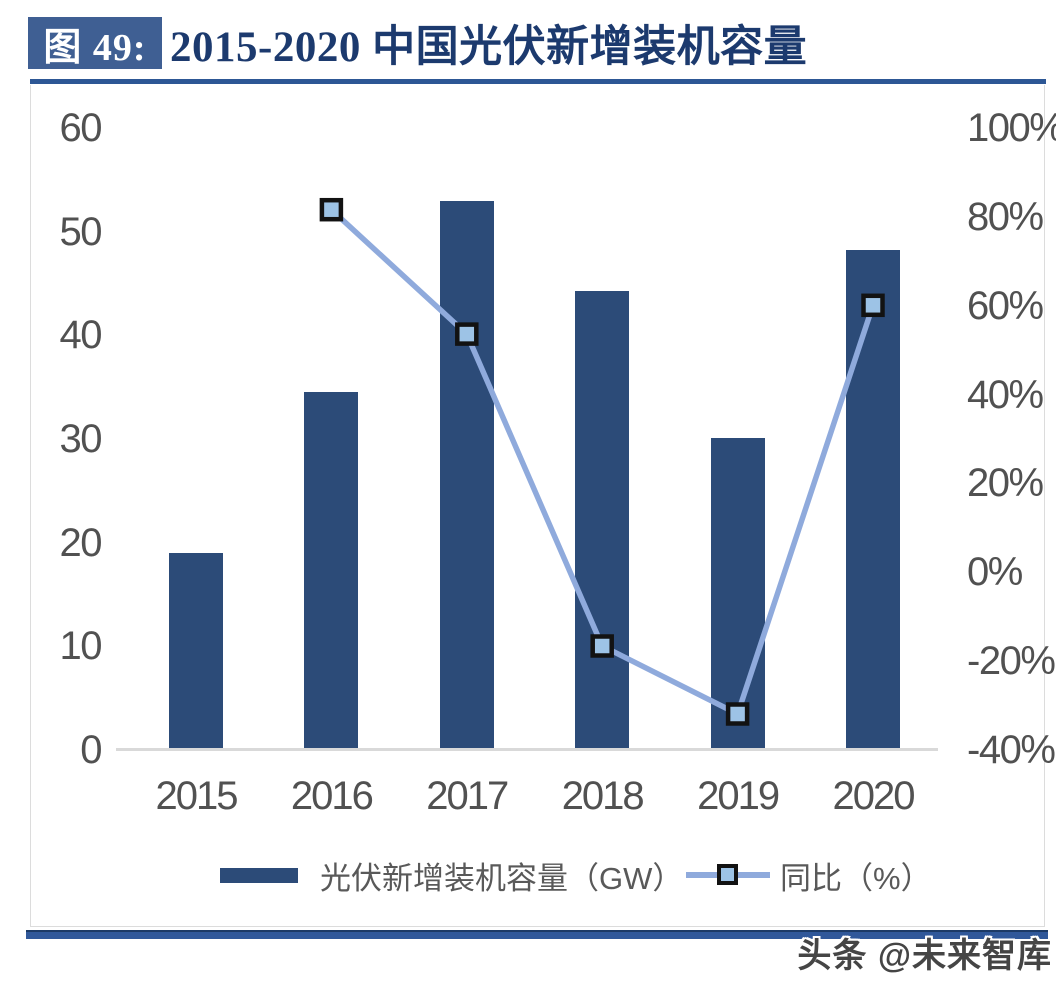  Describe the element at coordinates (81, 335) in the screenshot. I see `left-tick-40: 40` at that location.